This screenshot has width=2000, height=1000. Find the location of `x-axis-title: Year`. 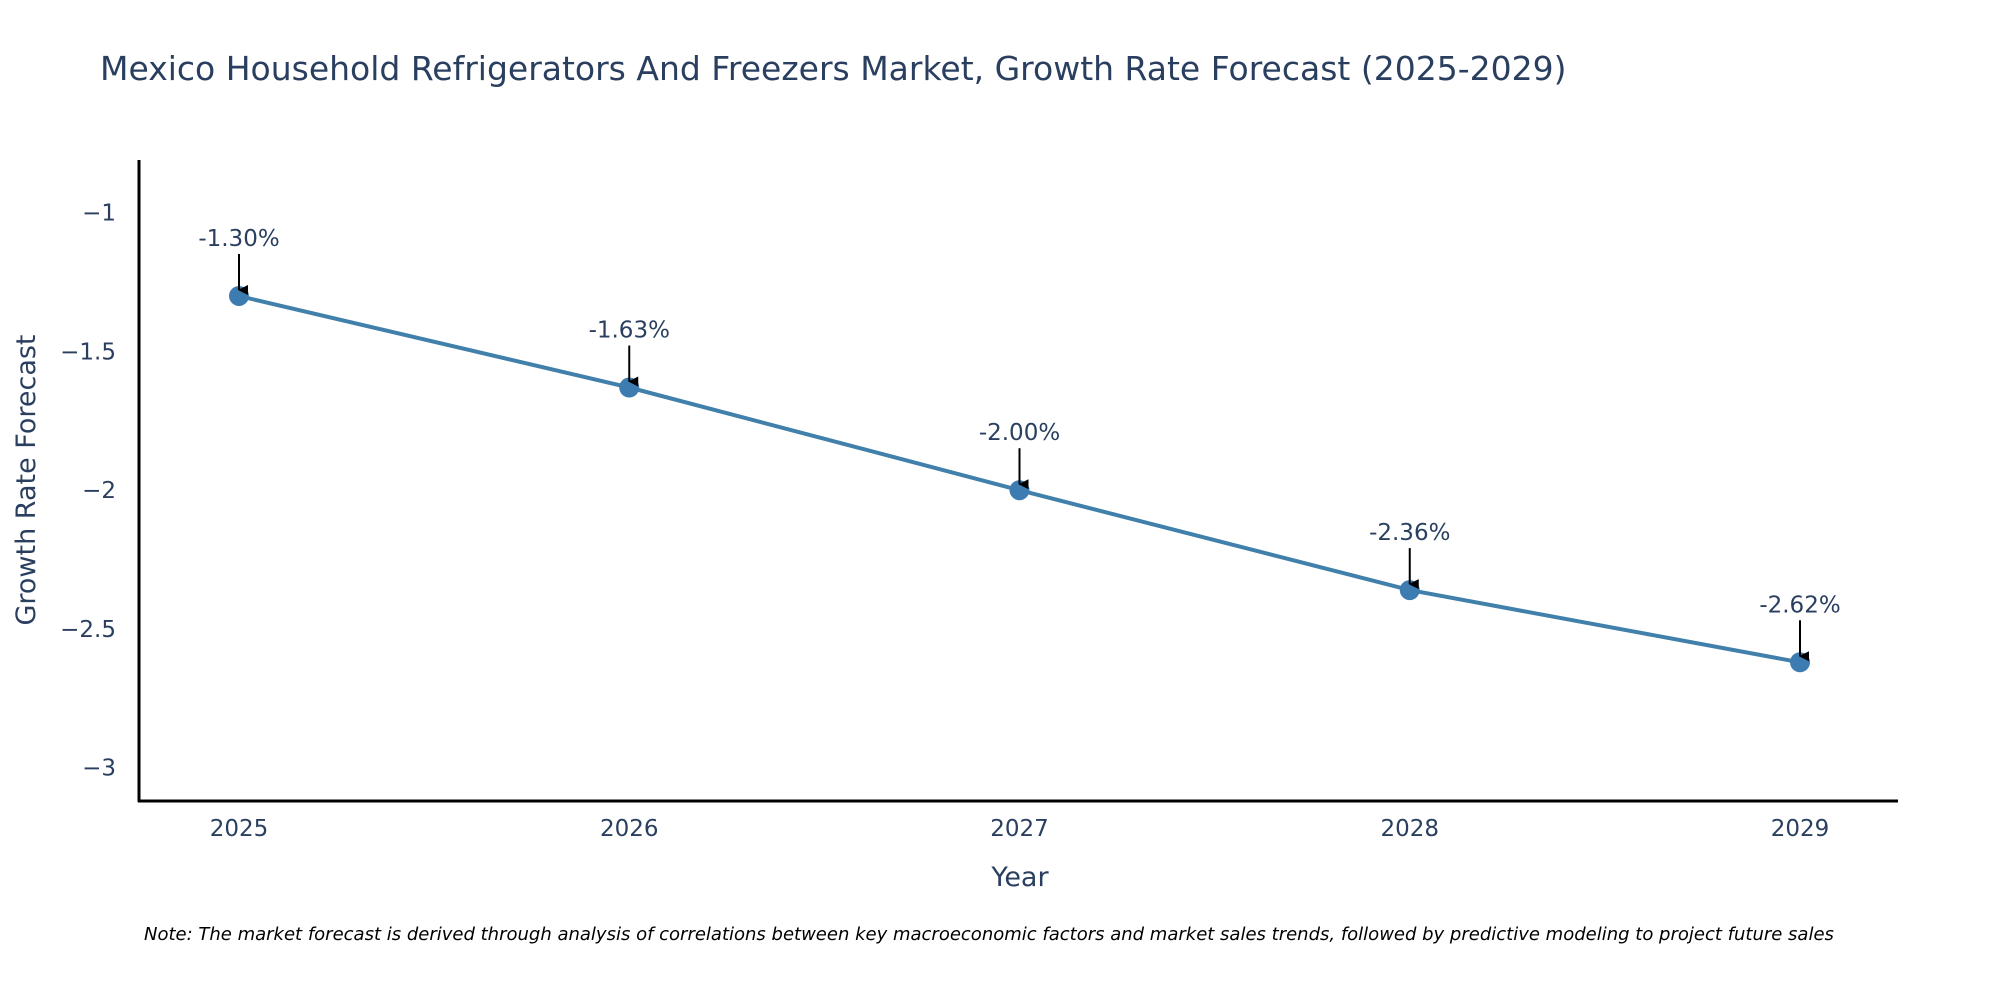

x-axis-title: Year is located at coordinates (1019, 877).